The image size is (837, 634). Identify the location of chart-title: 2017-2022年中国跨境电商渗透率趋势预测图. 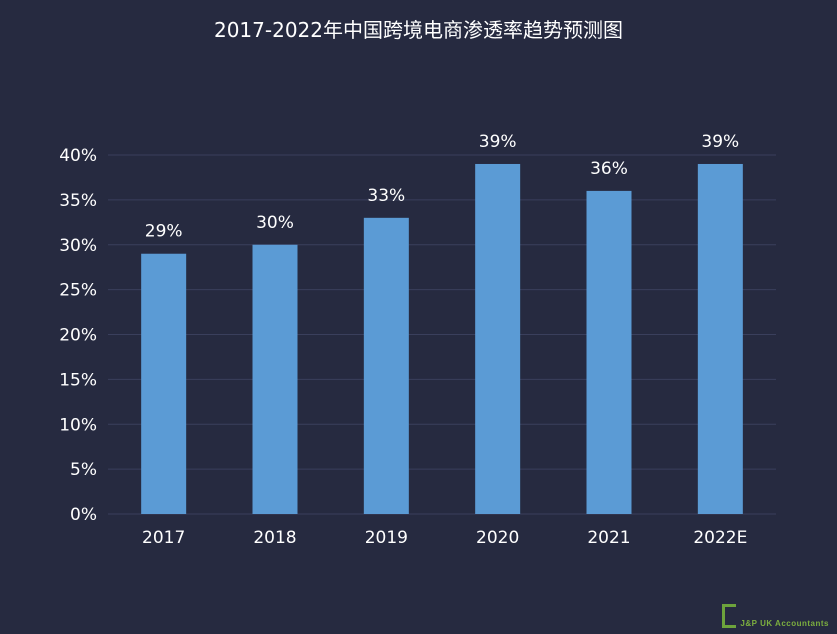
(418, 30).